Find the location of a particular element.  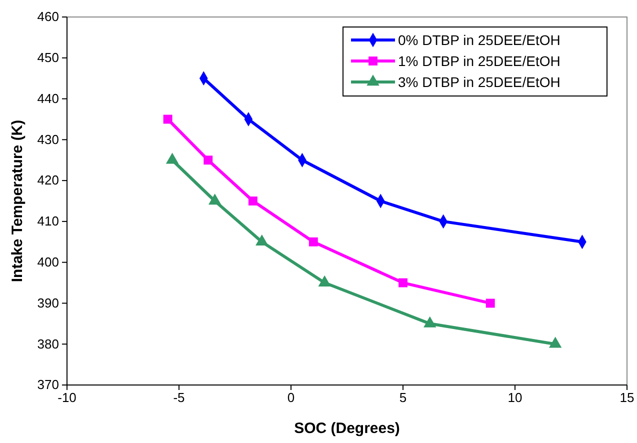

x-tick-label: 5 is located at coordinates (403, 398).